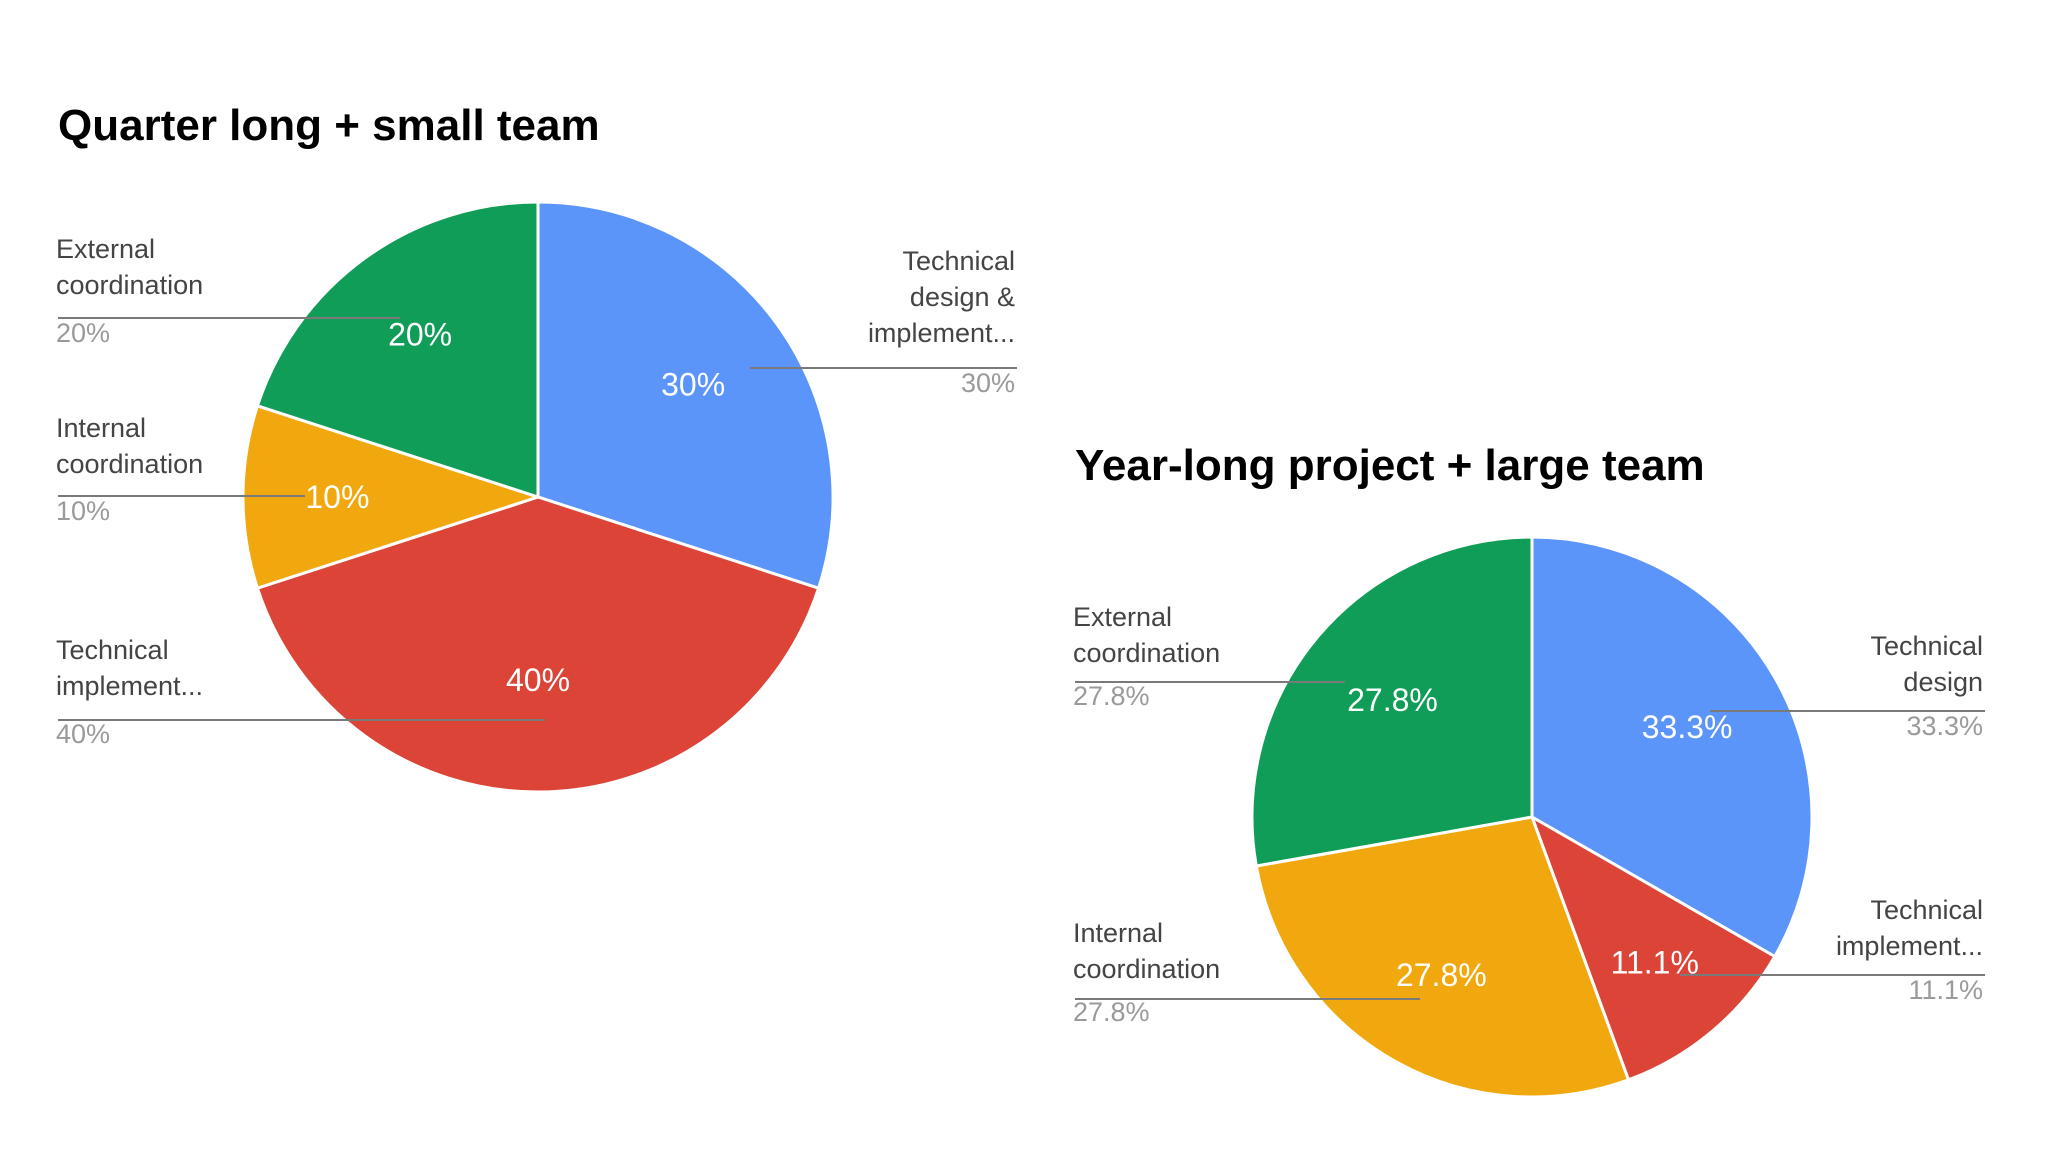  I want to click on slice-value-label: 30%, so click(693, 384).